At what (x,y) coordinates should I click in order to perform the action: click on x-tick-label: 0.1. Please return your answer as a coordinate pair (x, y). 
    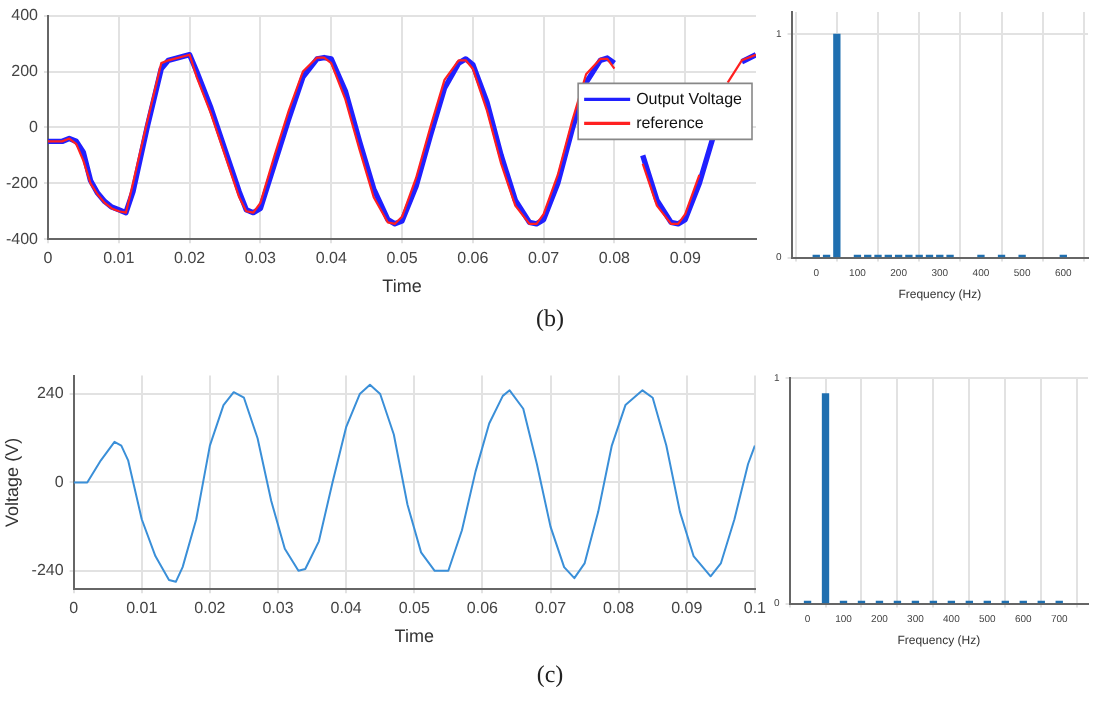
    Looking at the image, I should click on (755, 608).